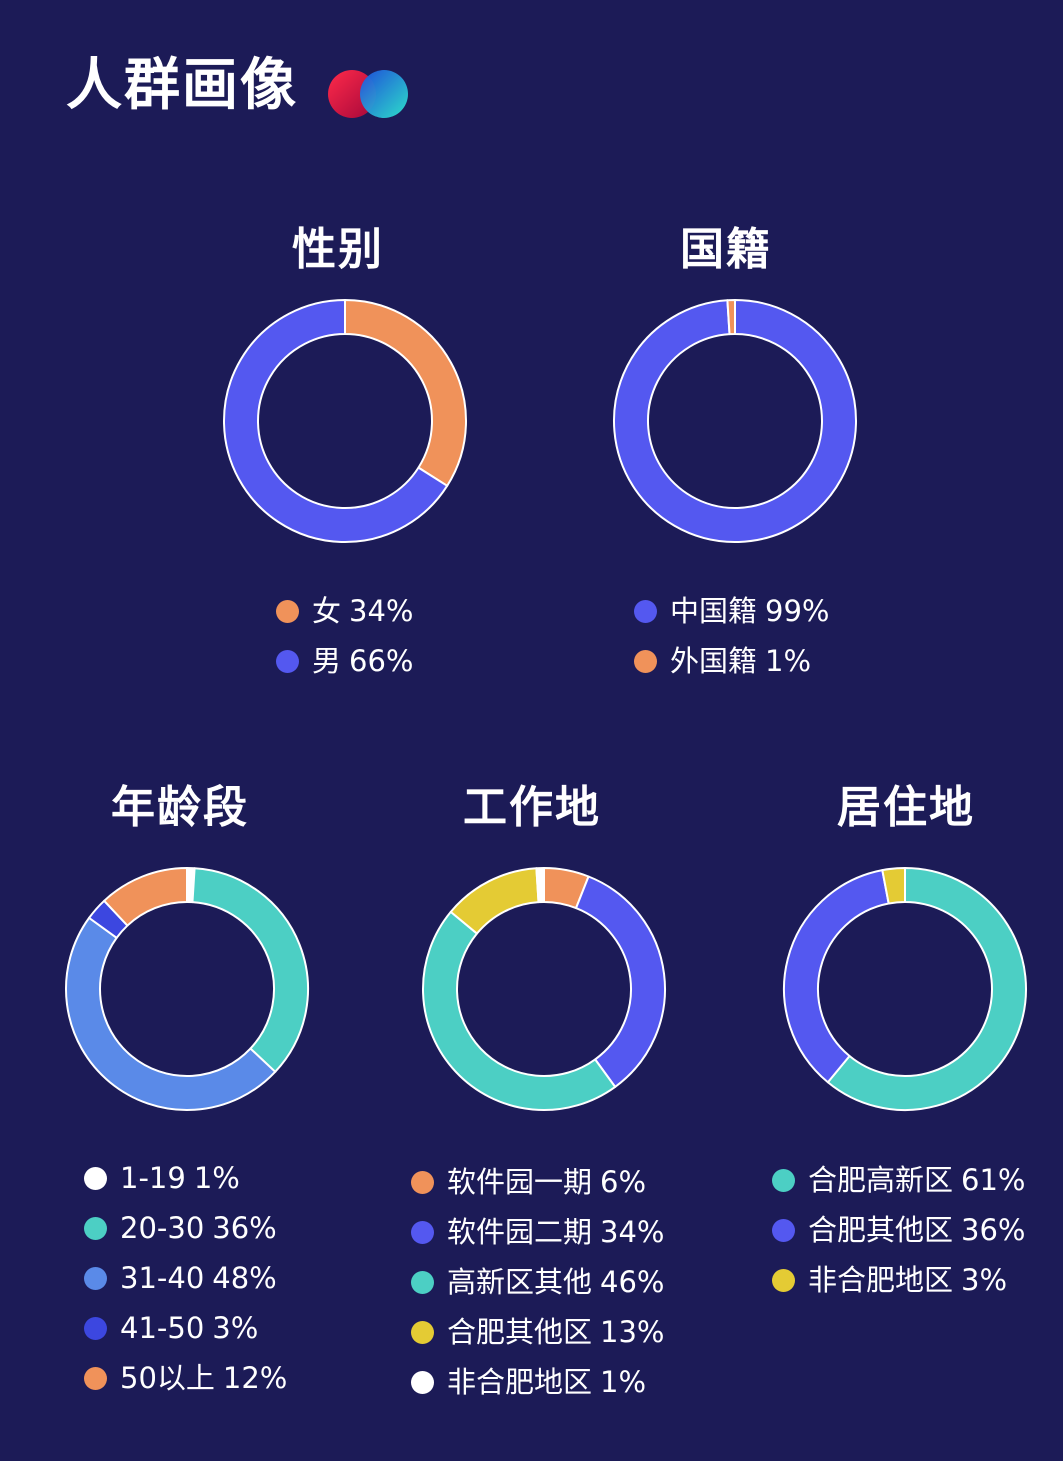  Describe the element at coordinates (632, 1282) in the screenshot. I see `legend-percent: 46%` at that location.